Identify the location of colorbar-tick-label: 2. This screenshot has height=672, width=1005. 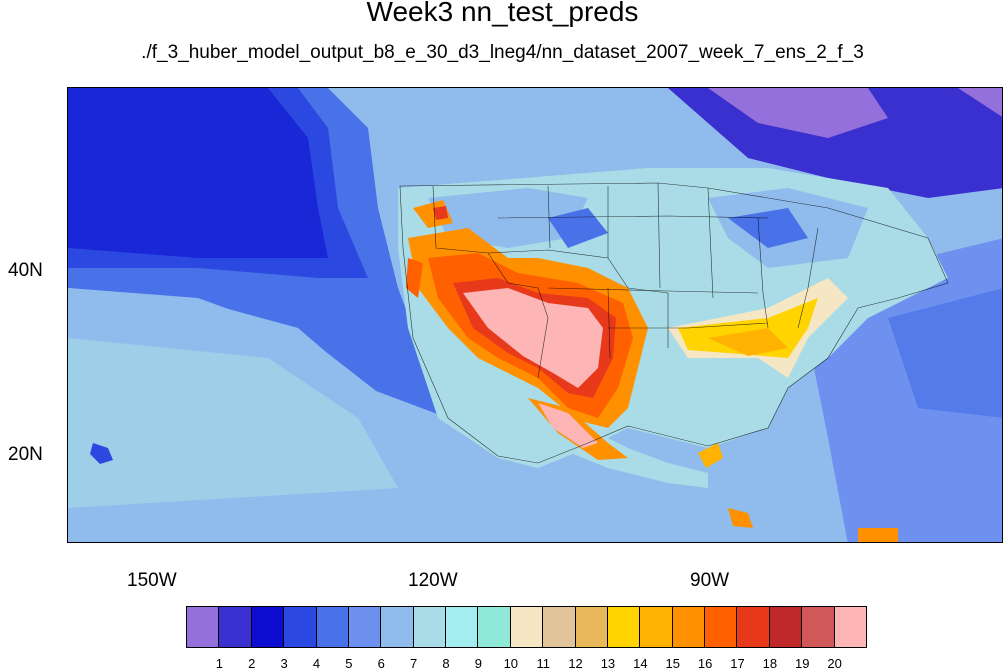
(252, 663).